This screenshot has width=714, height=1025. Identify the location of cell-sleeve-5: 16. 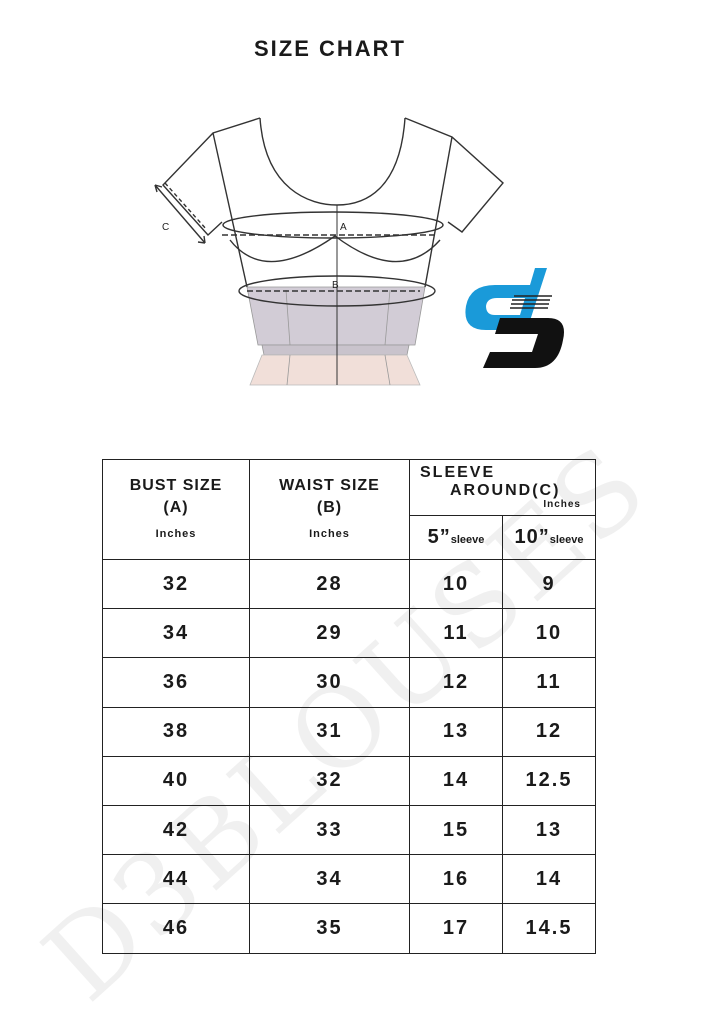
(456, 879).